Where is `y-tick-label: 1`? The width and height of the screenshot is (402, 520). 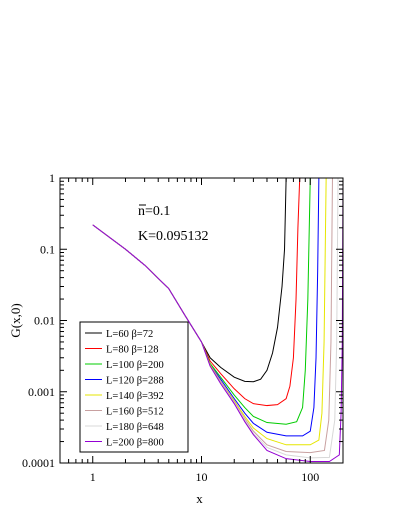 y-tick-label: 1 is located at coordinates (52, 178).